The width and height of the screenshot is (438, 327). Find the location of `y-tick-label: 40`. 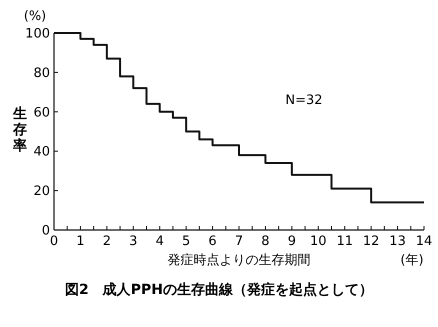

y-tick-label: 40 is located at coordinates (41, 152).